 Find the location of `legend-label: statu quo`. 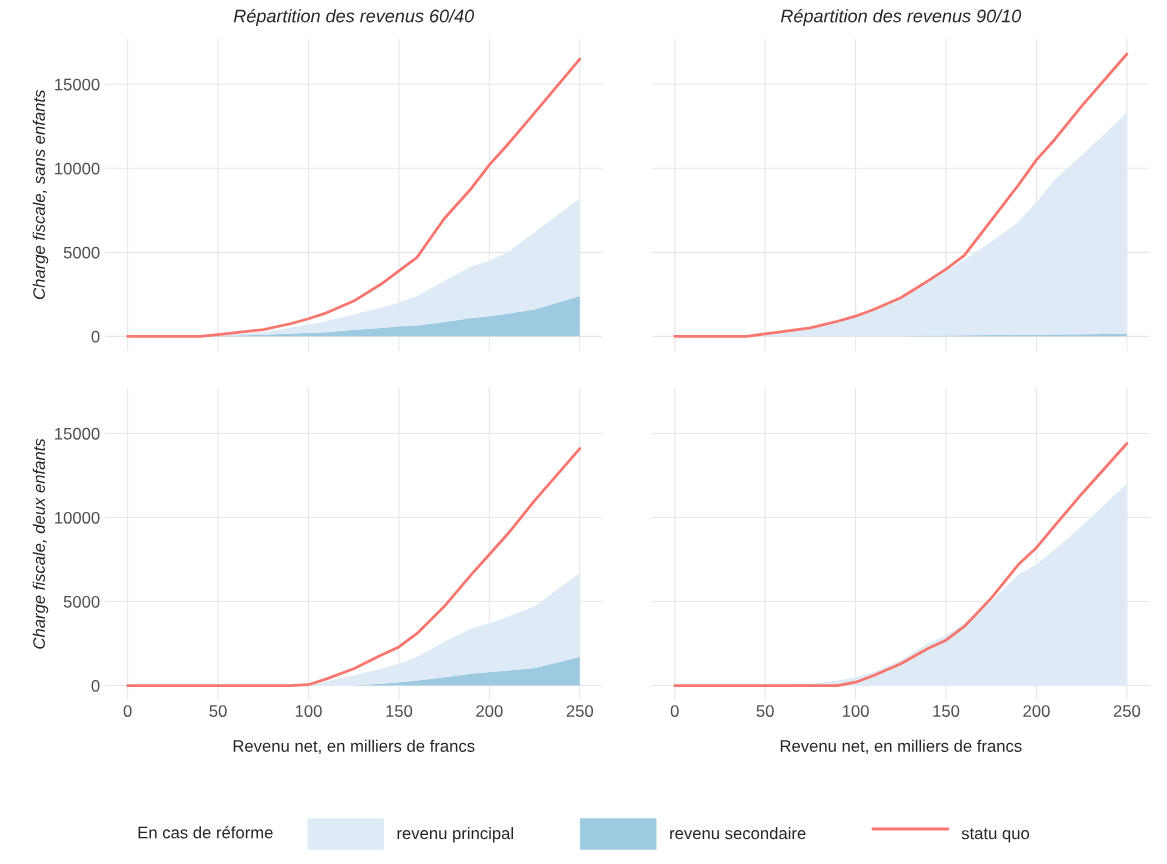

legend-label: statu quo is located at coordinates (995, 835).